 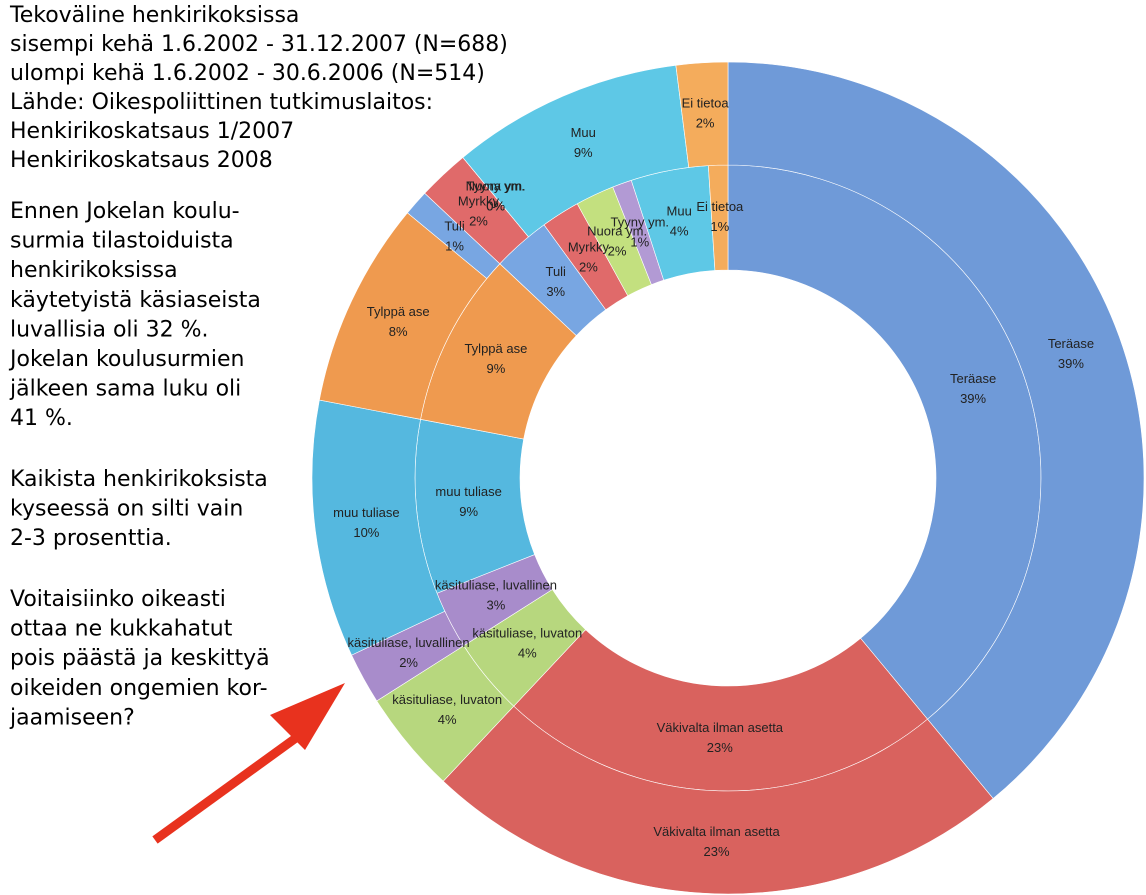 I want to click on annotation-line: oikeiden ongemien kor-, so click(x=139, y=688).